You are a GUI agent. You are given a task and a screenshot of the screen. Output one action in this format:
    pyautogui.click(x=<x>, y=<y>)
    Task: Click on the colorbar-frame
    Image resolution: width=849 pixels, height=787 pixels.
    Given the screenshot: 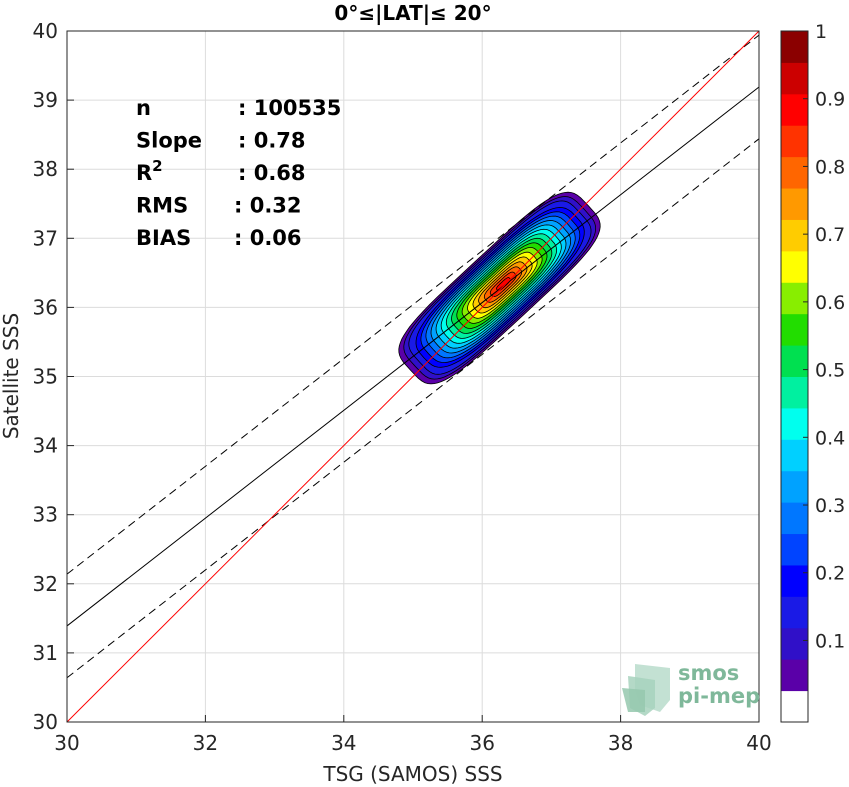 What is the action you would take?
    pyautogui.click(x=794, y=376)
    